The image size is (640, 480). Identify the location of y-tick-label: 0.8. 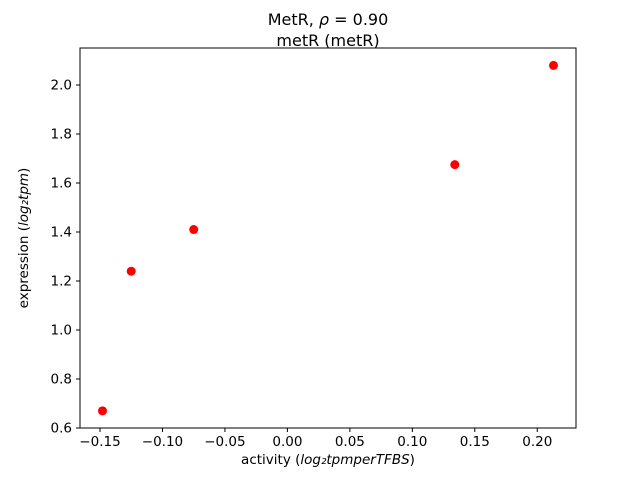
(61, 379).